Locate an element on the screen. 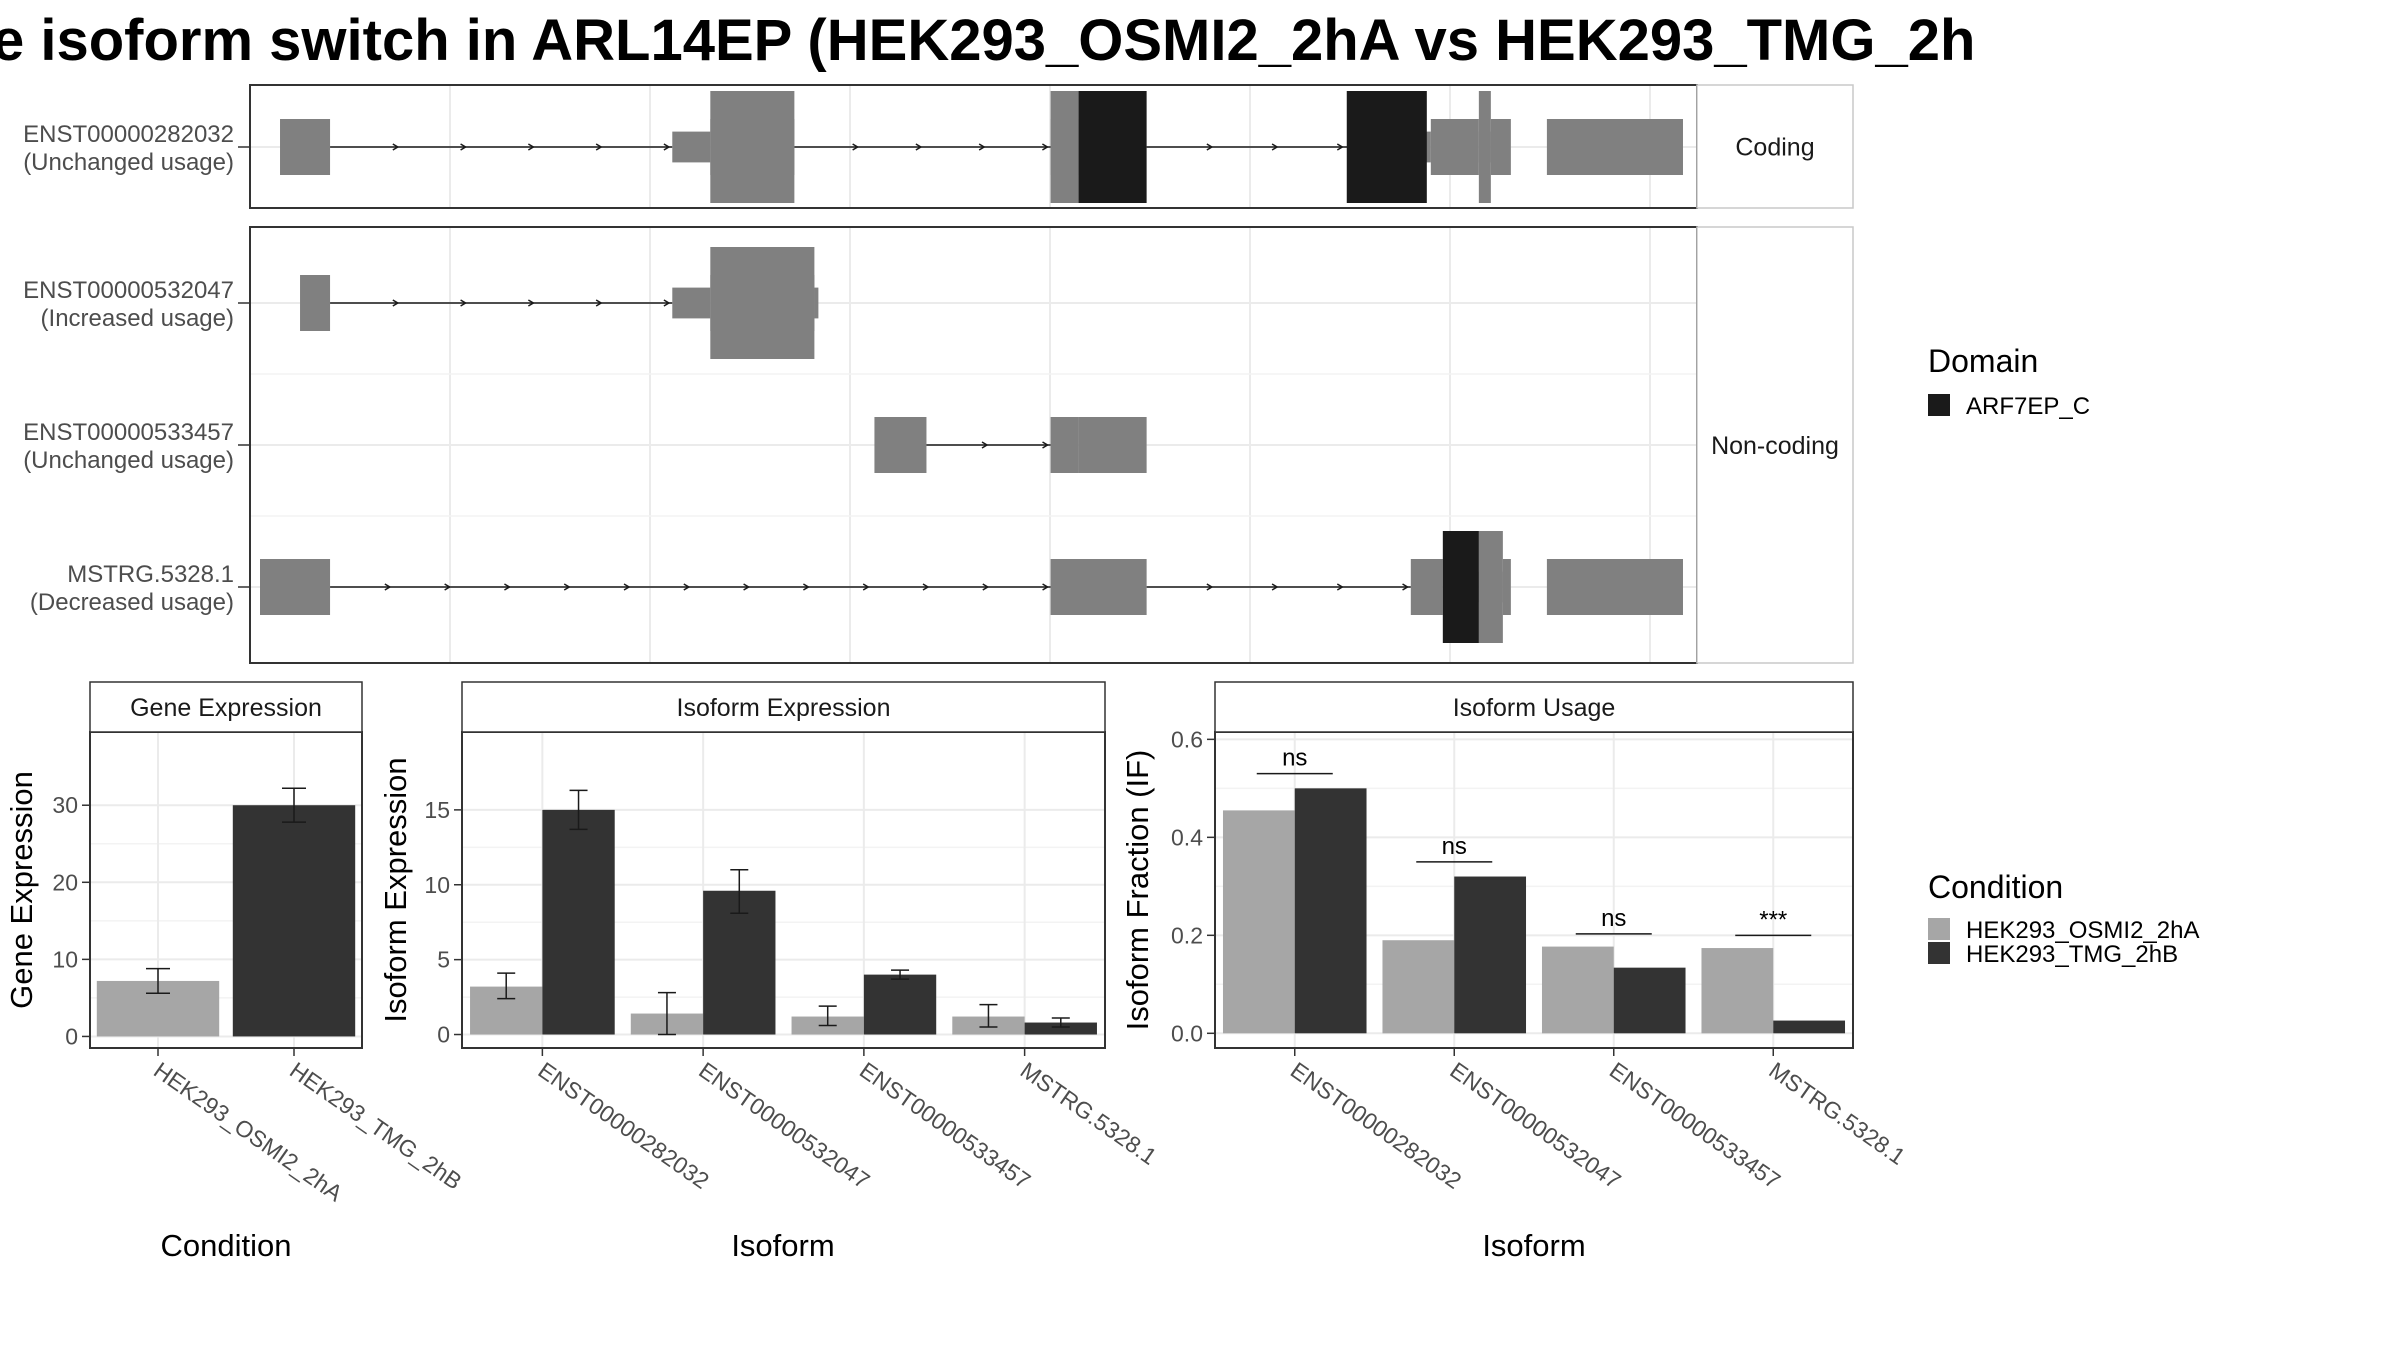  structure-strip-label: Coding is located at coordinates (1774, 148).